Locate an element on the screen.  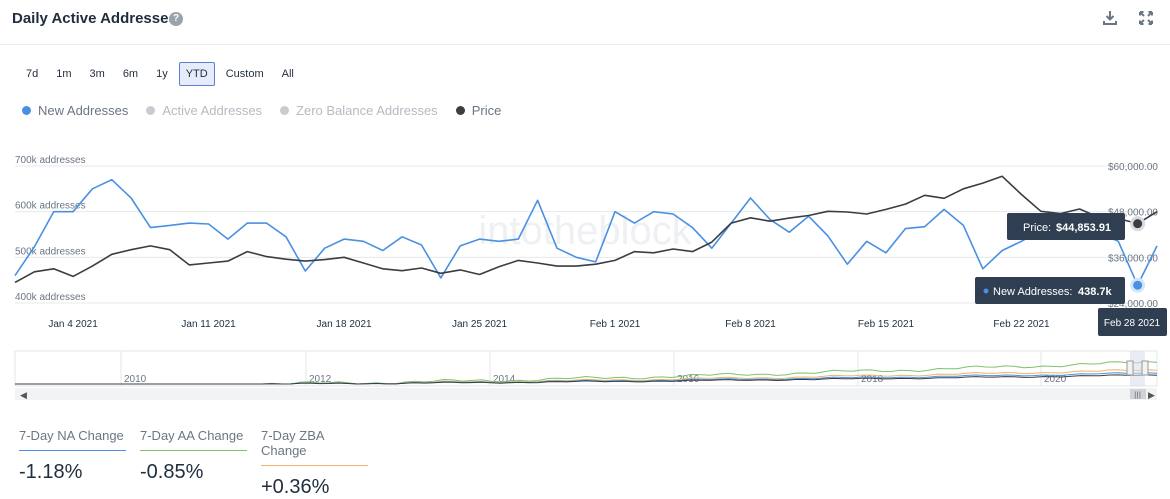
legend-item-active-addresses: Active Addresses is located at coordinates (204, 110).